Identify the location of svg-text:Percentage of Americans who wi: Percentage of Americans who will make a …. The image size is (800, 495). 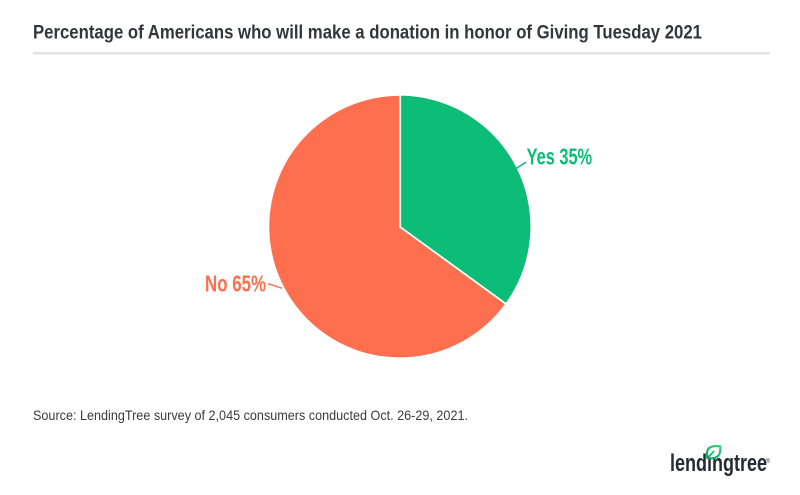
(367, 33).